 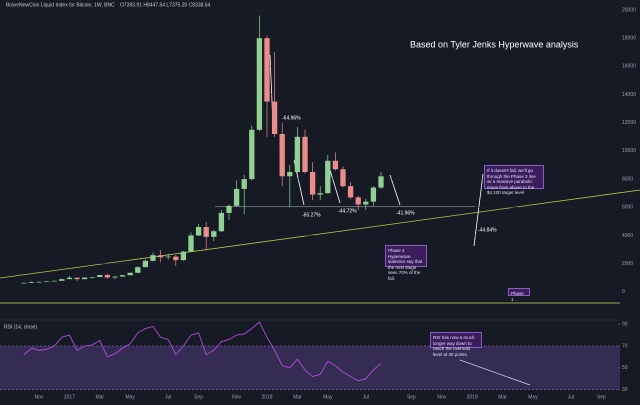 What do you see at coordinates (625, 390) in the screenshot?
I see `rsi-tick-label: 30` at bounding box center [625, 390].